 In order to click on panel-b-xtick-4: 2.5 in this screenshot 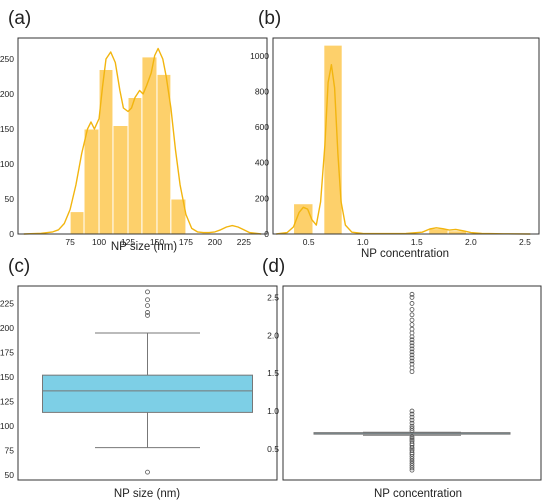, I will do `click(525, 242)`.